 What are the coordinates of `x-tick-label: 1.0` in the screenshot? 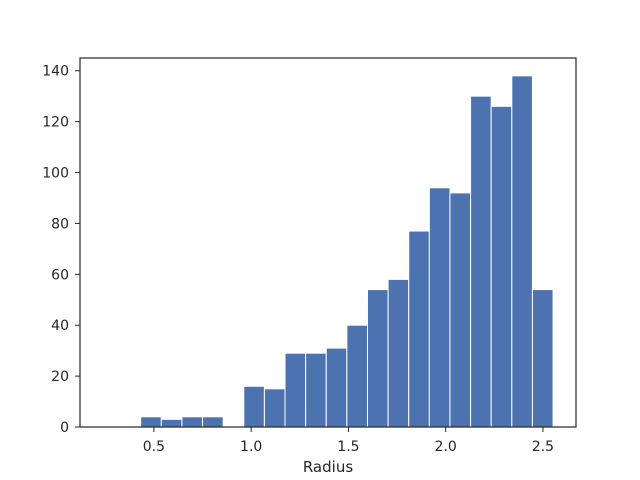 It's located at (251, 447).